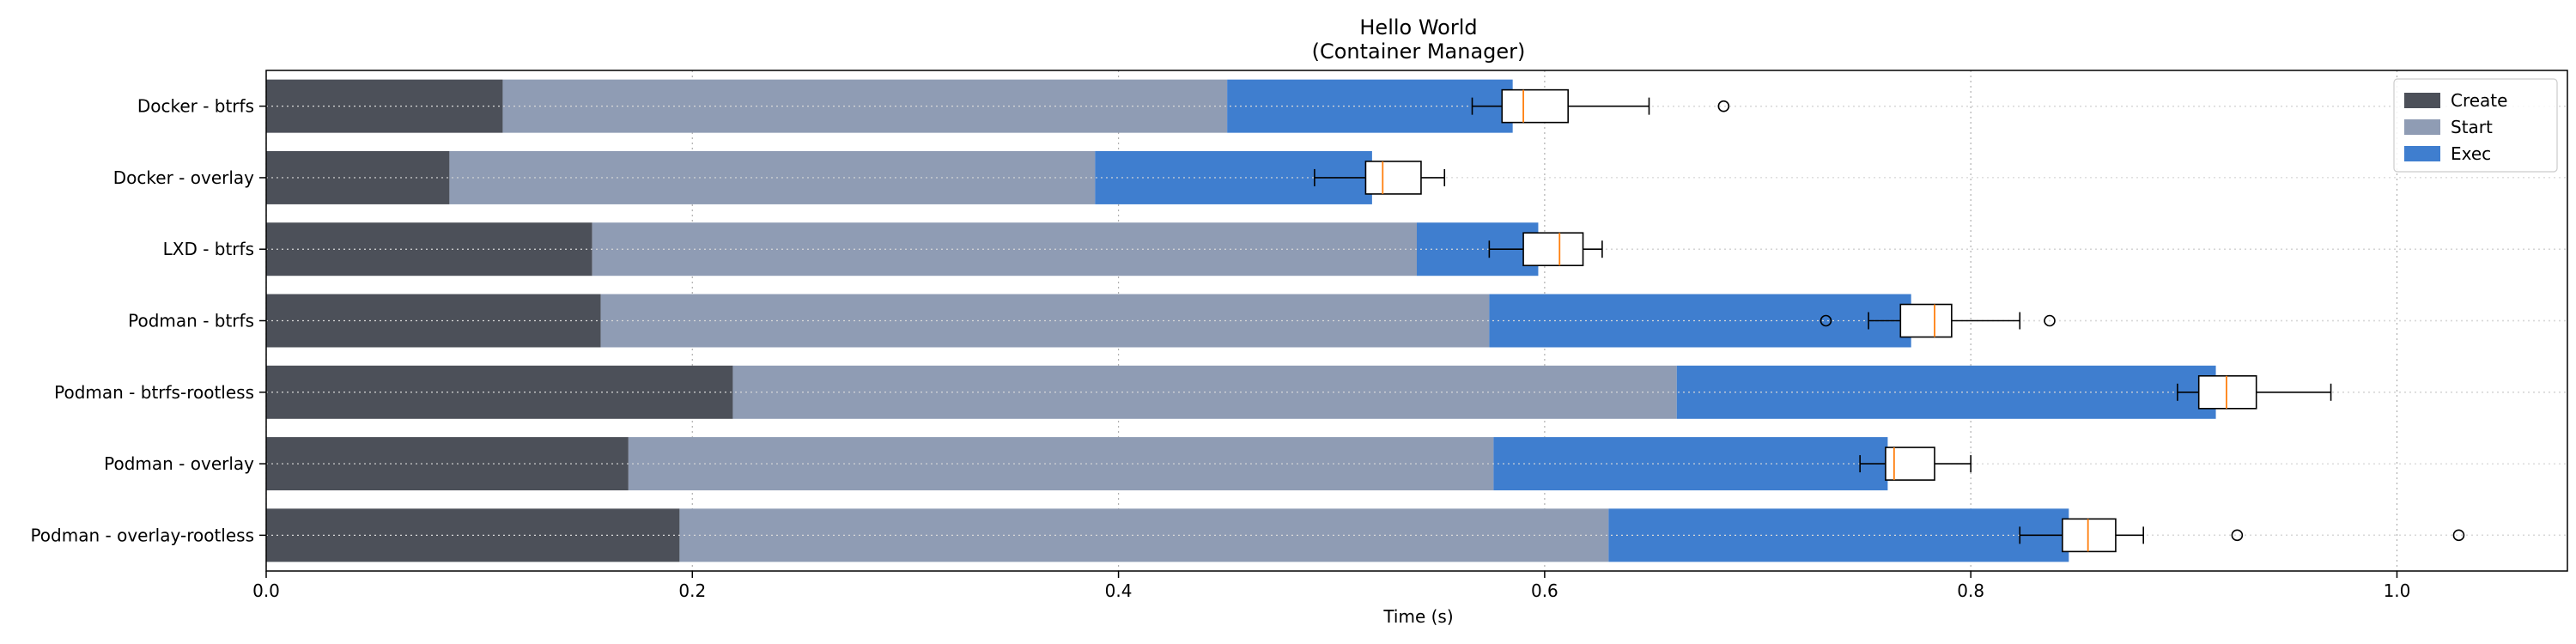  What do you see at coordinates (1970, 590) in the screenshot?
I see `x-tick-label: 0.8` at bounding box center [1970, 590].